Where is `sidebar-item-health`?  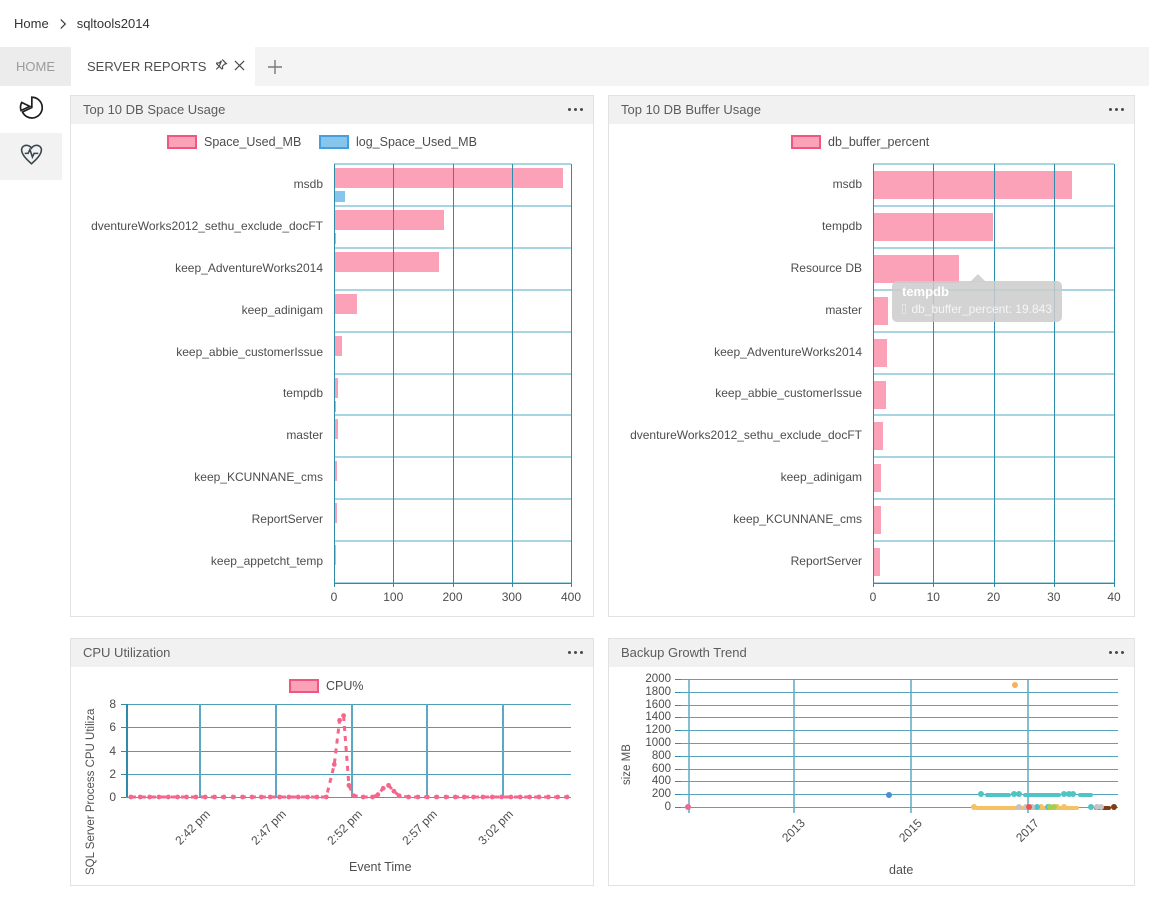 sidebar-item-health is located at coordinates (31, 156).